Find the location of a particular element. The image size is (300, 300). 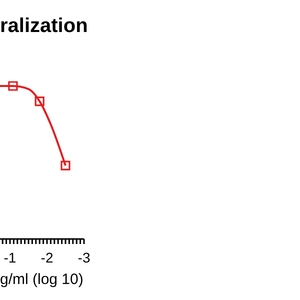

x-tick-label: -1 is located at coordinates (10, 257).